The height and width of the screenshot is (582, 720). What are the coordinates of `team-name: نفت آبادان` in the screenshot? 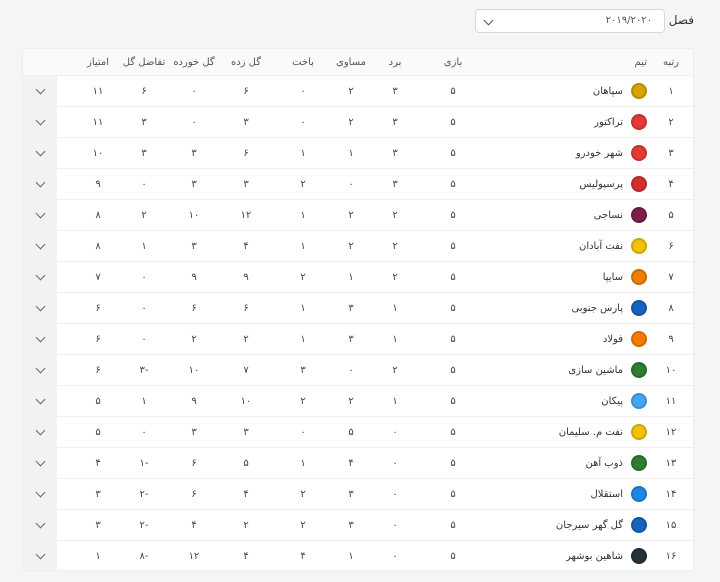 It's located at (600, 246).